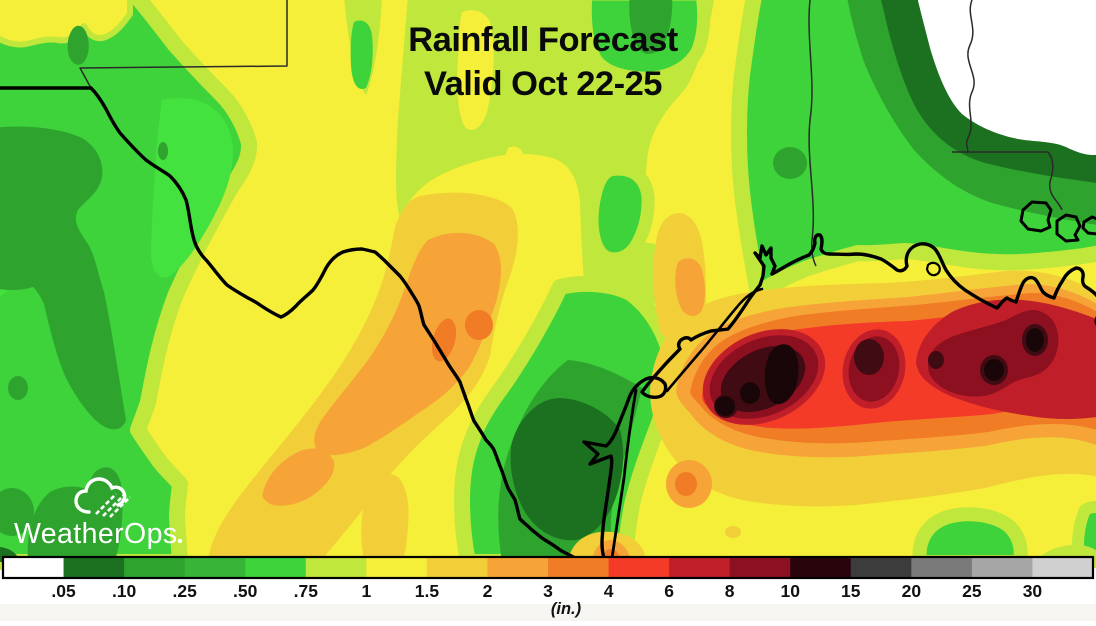 This screenshot has width=1096, height=626. What do you see at coordinates (427, 591) in the screenshot?
I see `svg-text: 1.5` at bounding box center [427, 591].